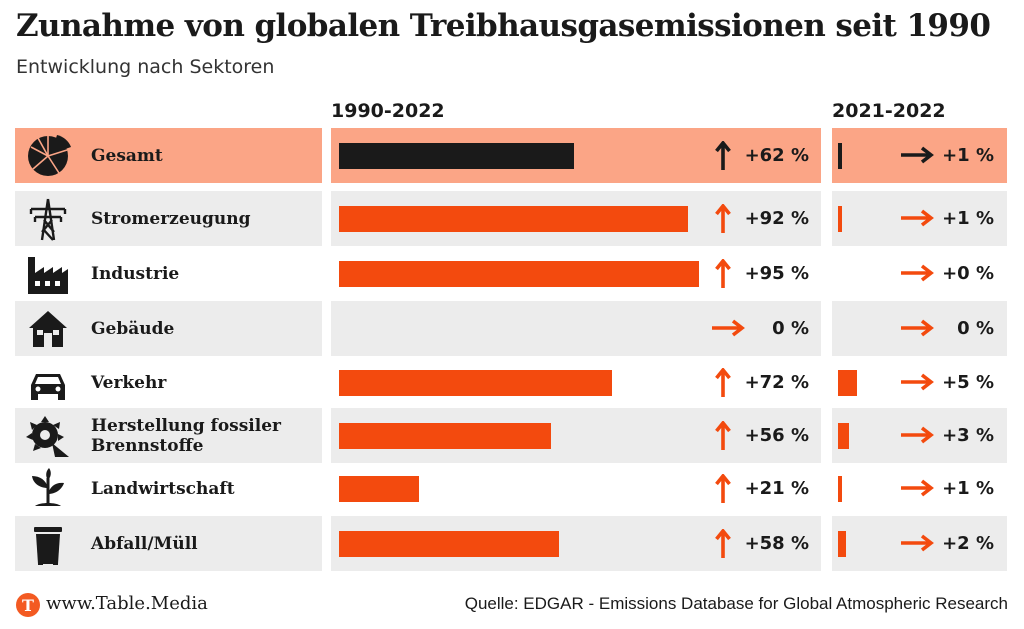  I want to click on sector-label-cell: Gesamt, so click(168, 155).